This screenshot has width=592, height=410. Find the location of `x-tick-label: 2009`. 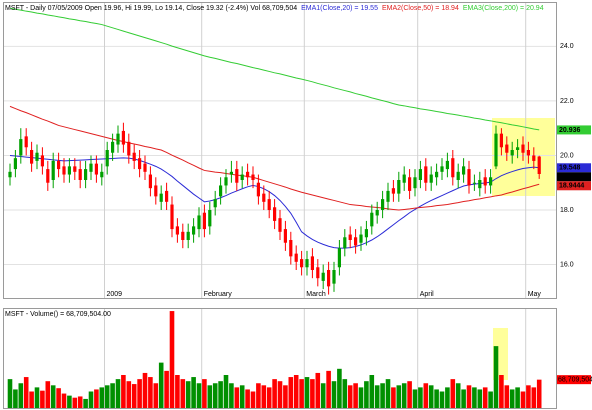

x-tick-label: 2009 is located at coordinates (115, 294).